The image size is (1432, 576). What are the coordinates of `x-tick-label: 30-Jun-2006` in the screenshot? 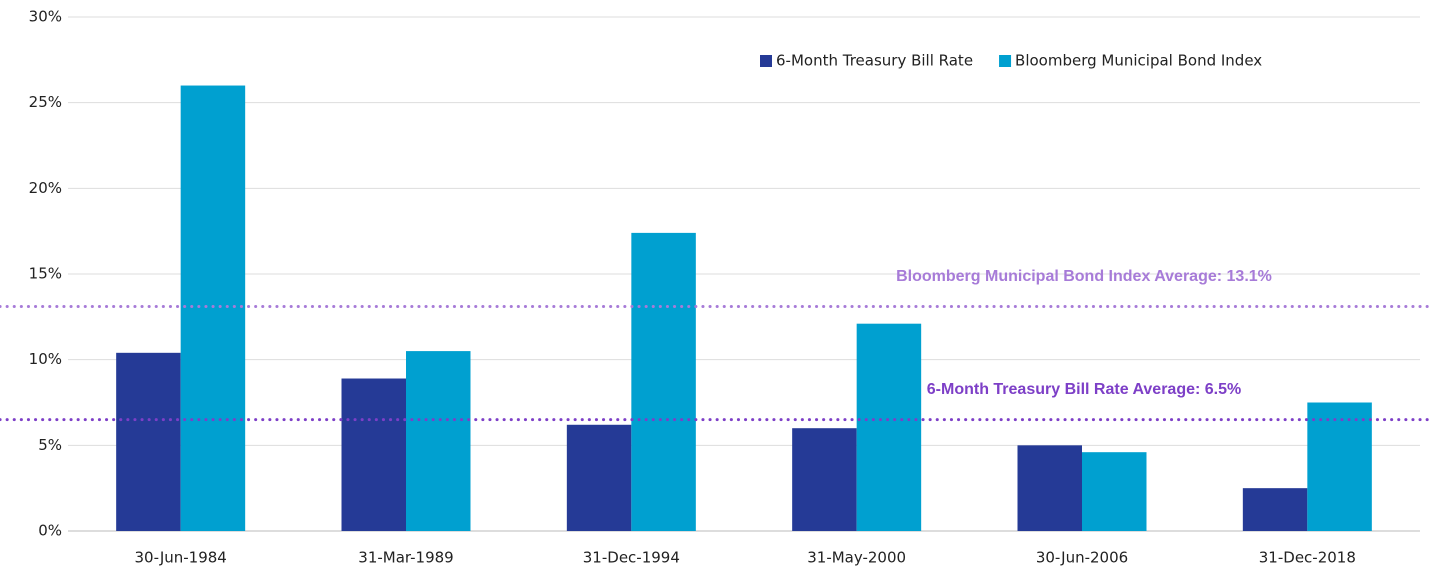 It's located at (1082, 558).